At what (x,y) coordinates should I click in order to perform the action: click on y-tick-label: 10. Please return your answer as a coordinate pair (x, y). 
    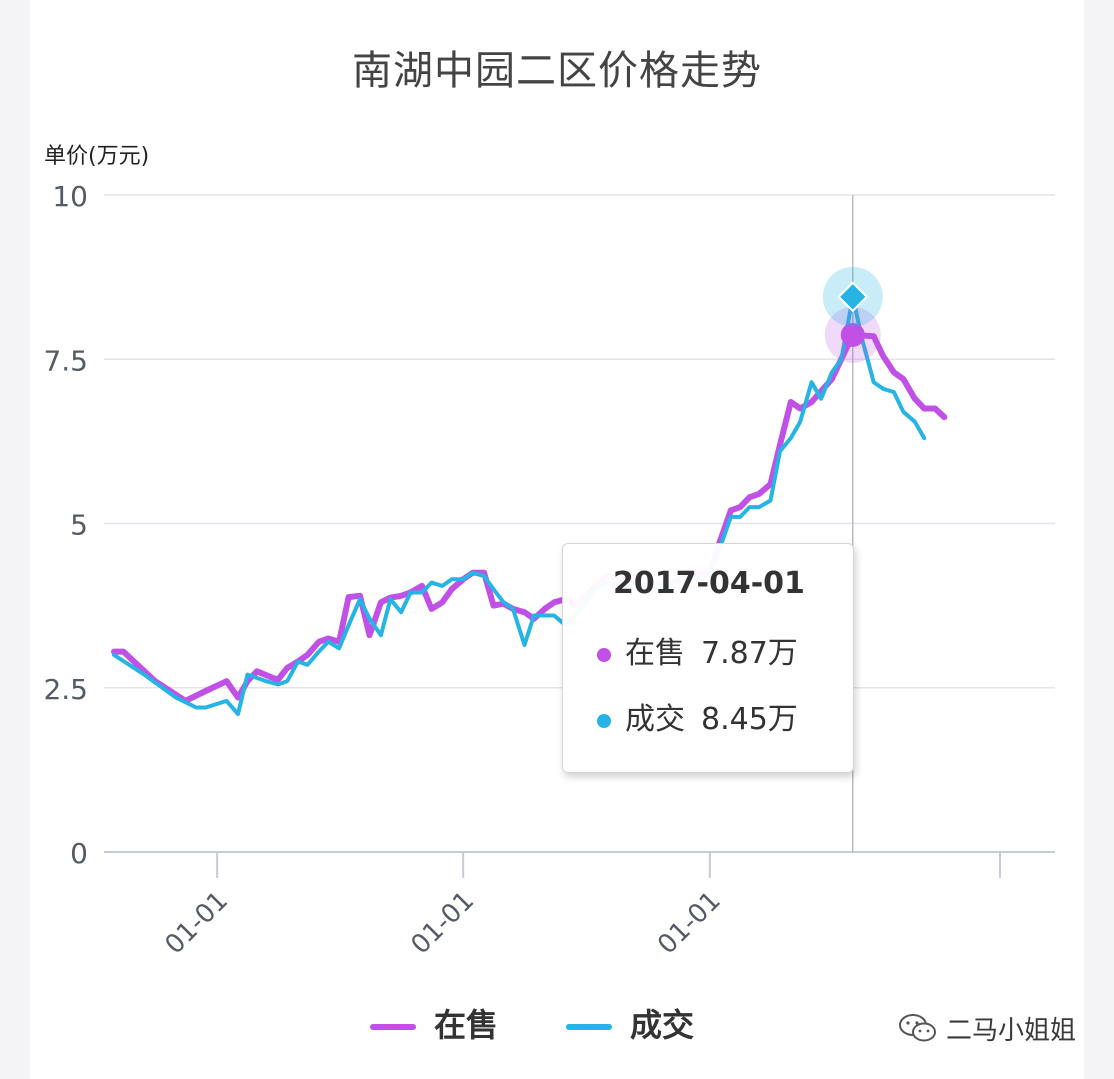
    Looking at the image, I should click on (70, 196).